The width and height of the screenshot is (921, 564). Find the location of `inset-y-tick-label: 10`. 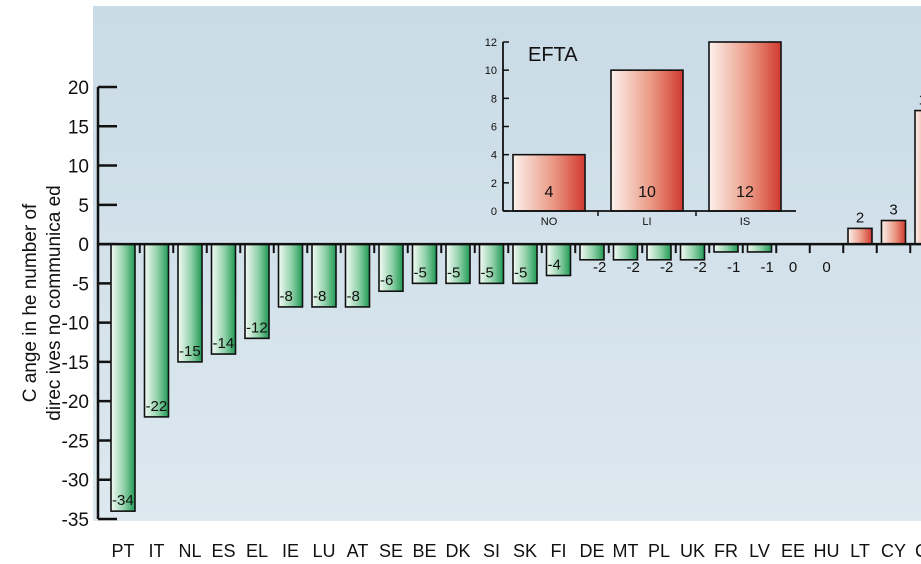

inset-y-tick-label: 10 is located at coordinates (491, 71).